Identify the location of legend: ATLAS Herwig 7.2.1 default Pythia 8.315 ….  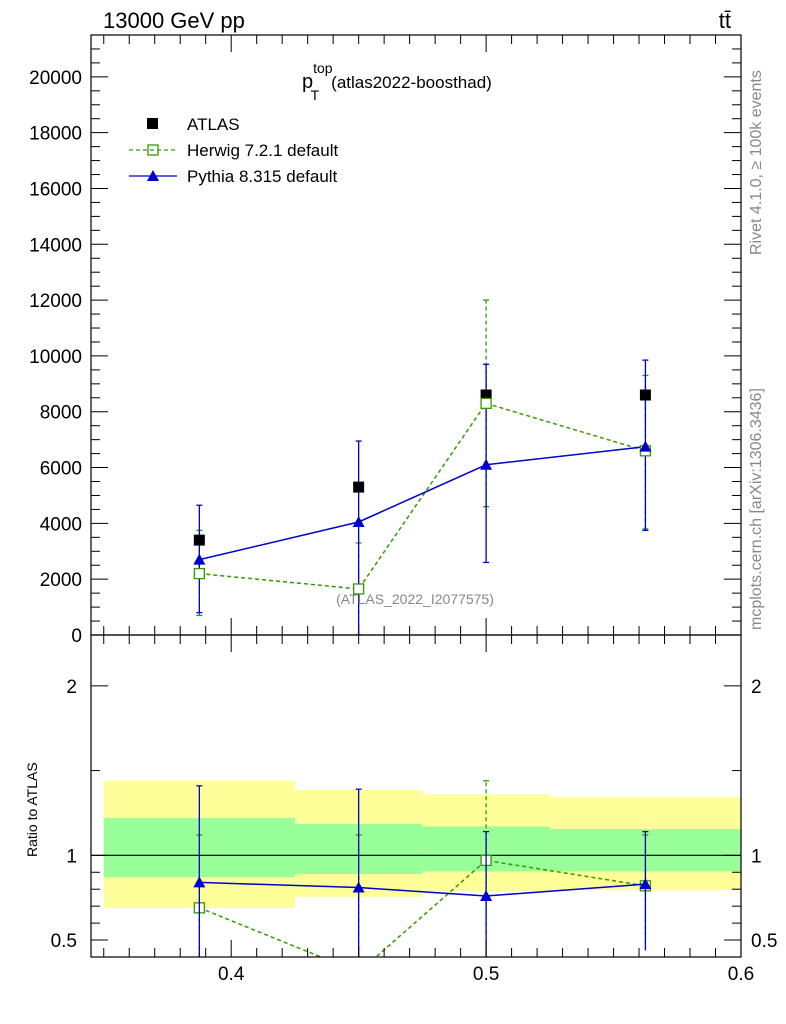
(233, 150).